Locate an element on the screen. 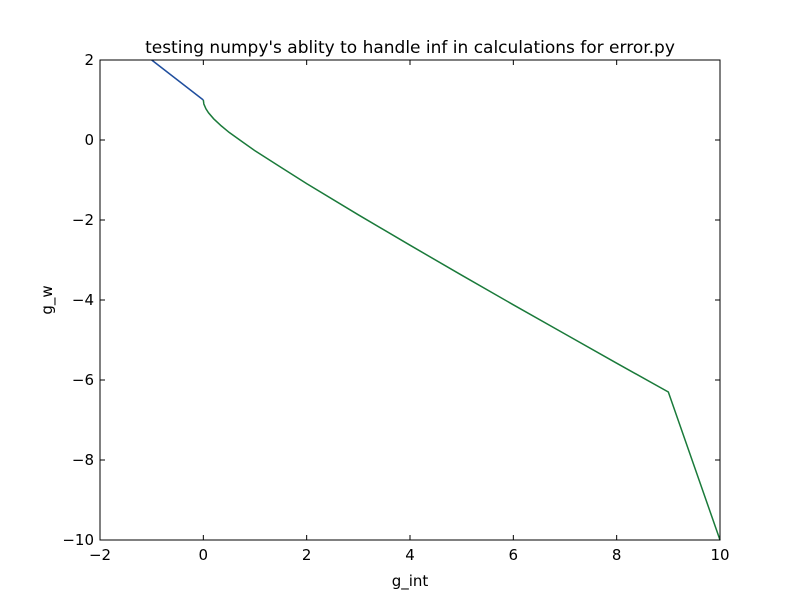 The image size is (800, 600). y-tick-label: −8 is located at coordinates (83, 460).